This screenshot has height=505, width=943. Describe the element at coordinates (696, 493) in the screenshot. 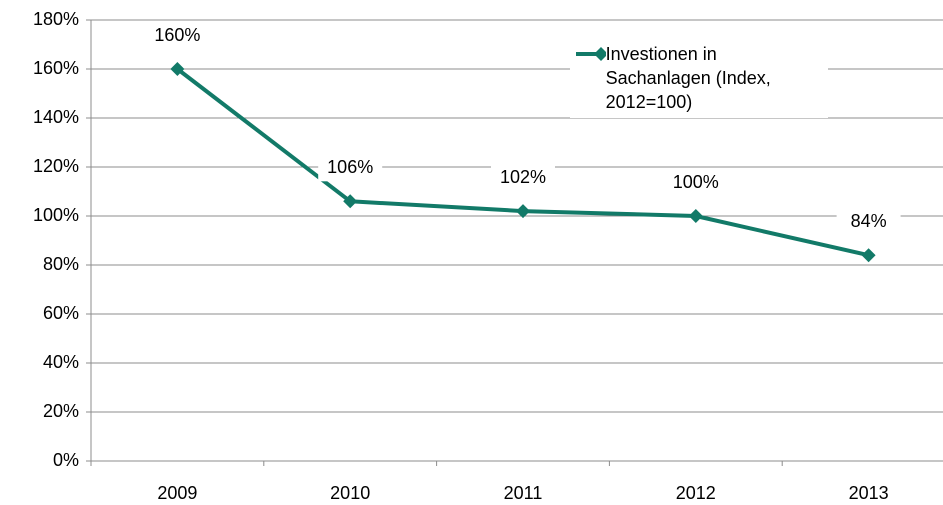

I see `x-tick-label: 2012` at that location.